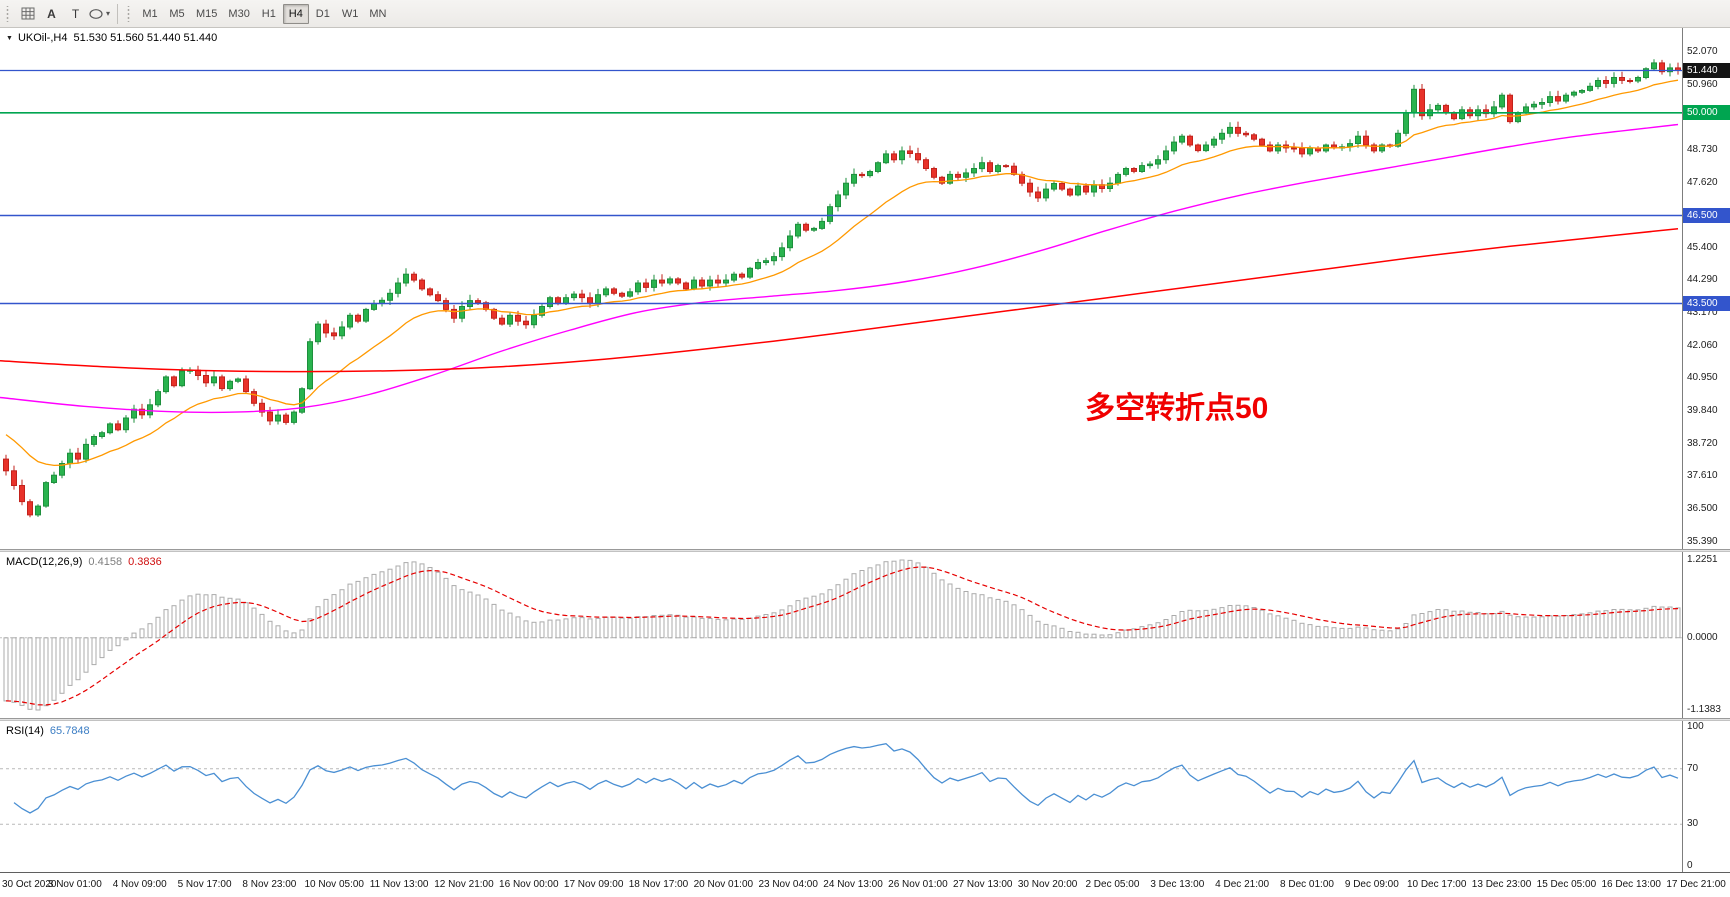 The width and height of the screenshot is (1730, 897). What do you see at coordinates (1693, 768) in the screenshot?
I see `rsi-axis-label: 70` at bounding box center [1693, 768].